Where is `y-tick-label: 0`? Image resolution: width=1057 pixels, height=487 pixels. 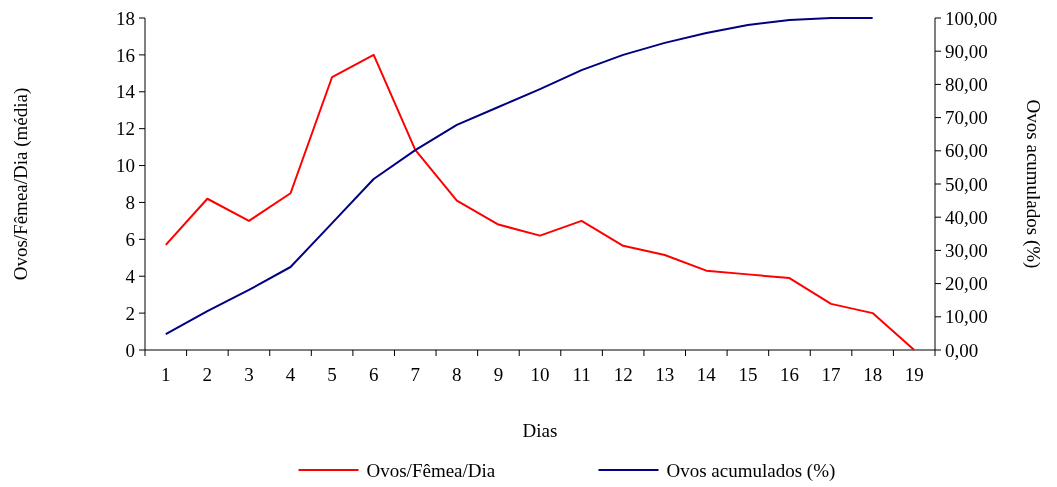
y-tick-label: 0 is located at coordinates (130, 350).